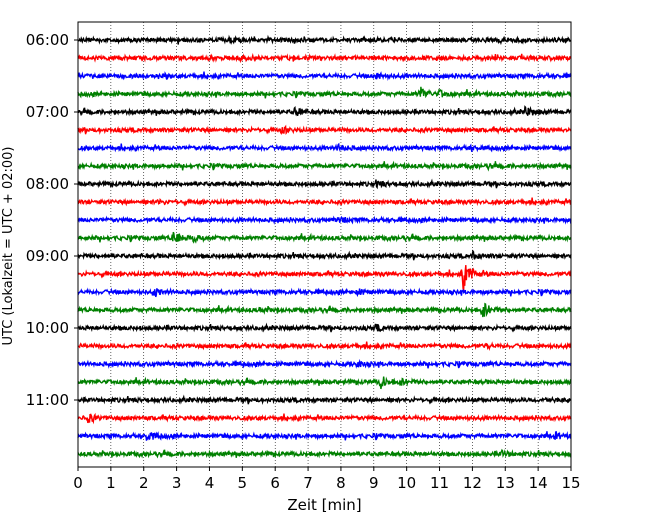  I want to click on x-tick-label: 5, so click(243, 483).